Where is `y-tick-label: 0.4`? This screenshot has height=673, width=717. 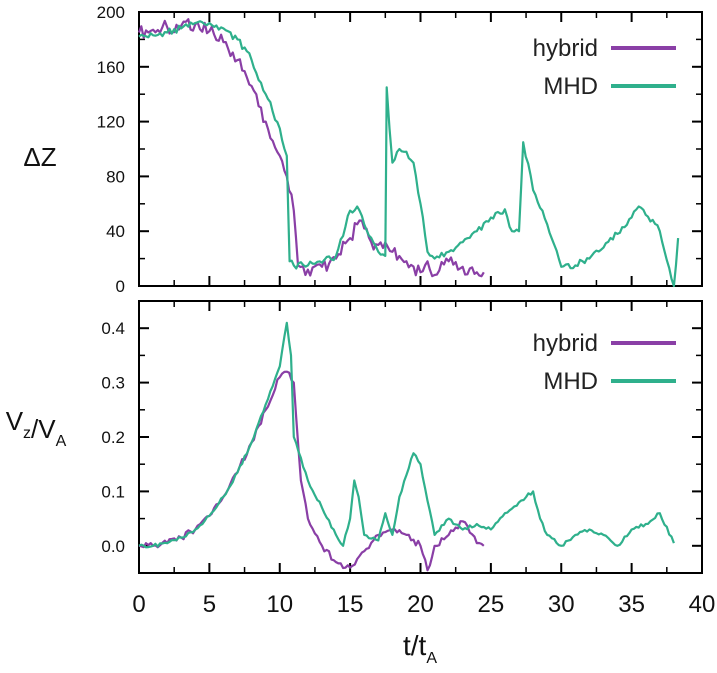 y-tick-label: 0.4 is located at coordinates (113, 328).